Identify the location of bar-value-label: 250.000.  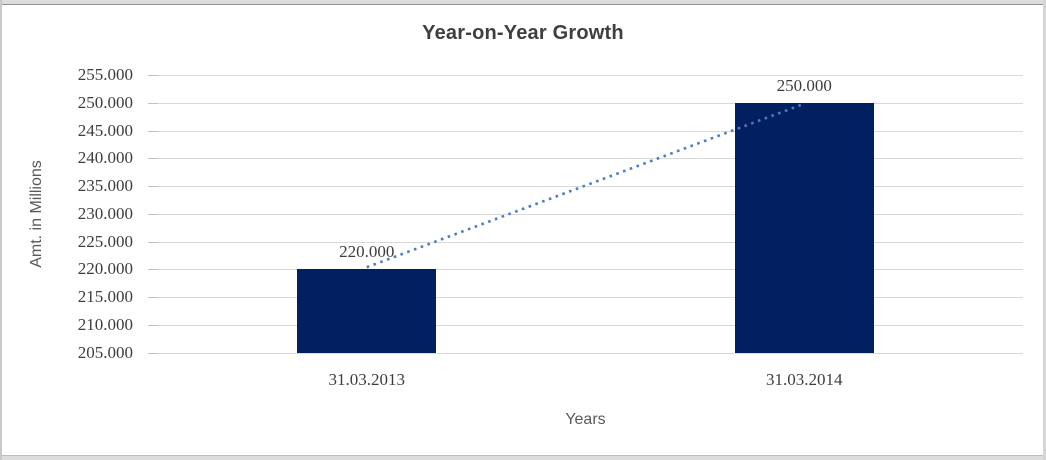
(804, 85).